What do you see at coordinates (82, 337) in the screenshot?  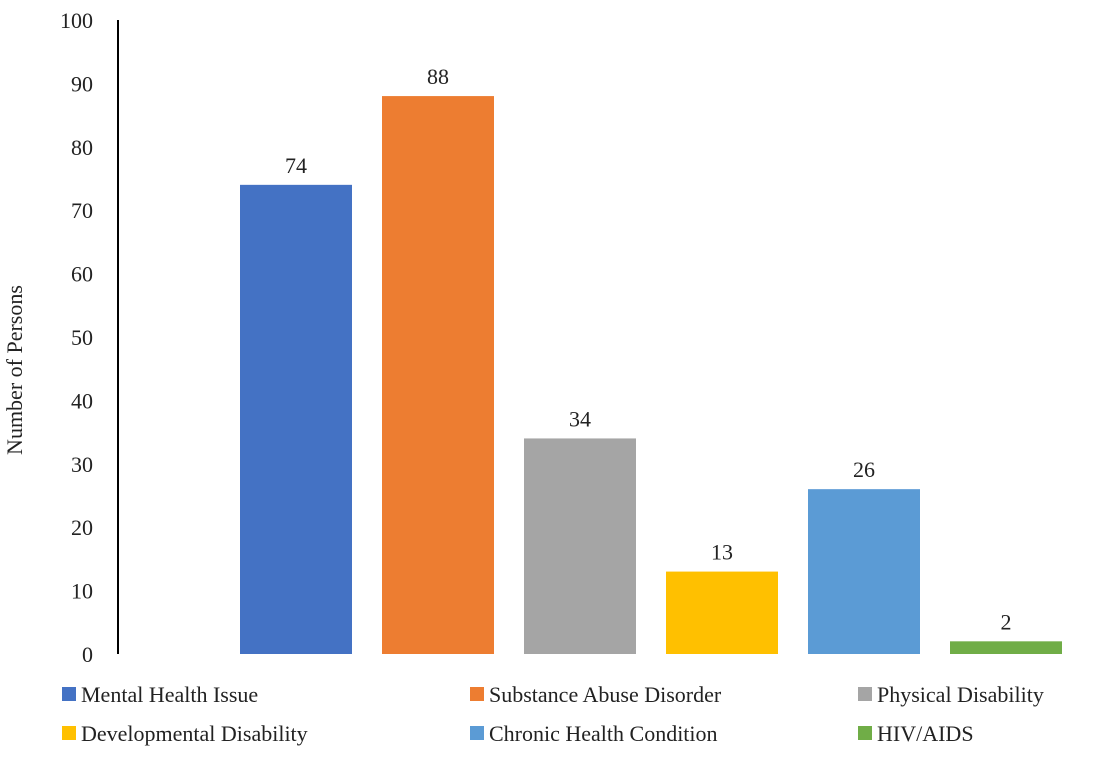 I see `y-tick-label: 50` at bounding box center [82, 337].